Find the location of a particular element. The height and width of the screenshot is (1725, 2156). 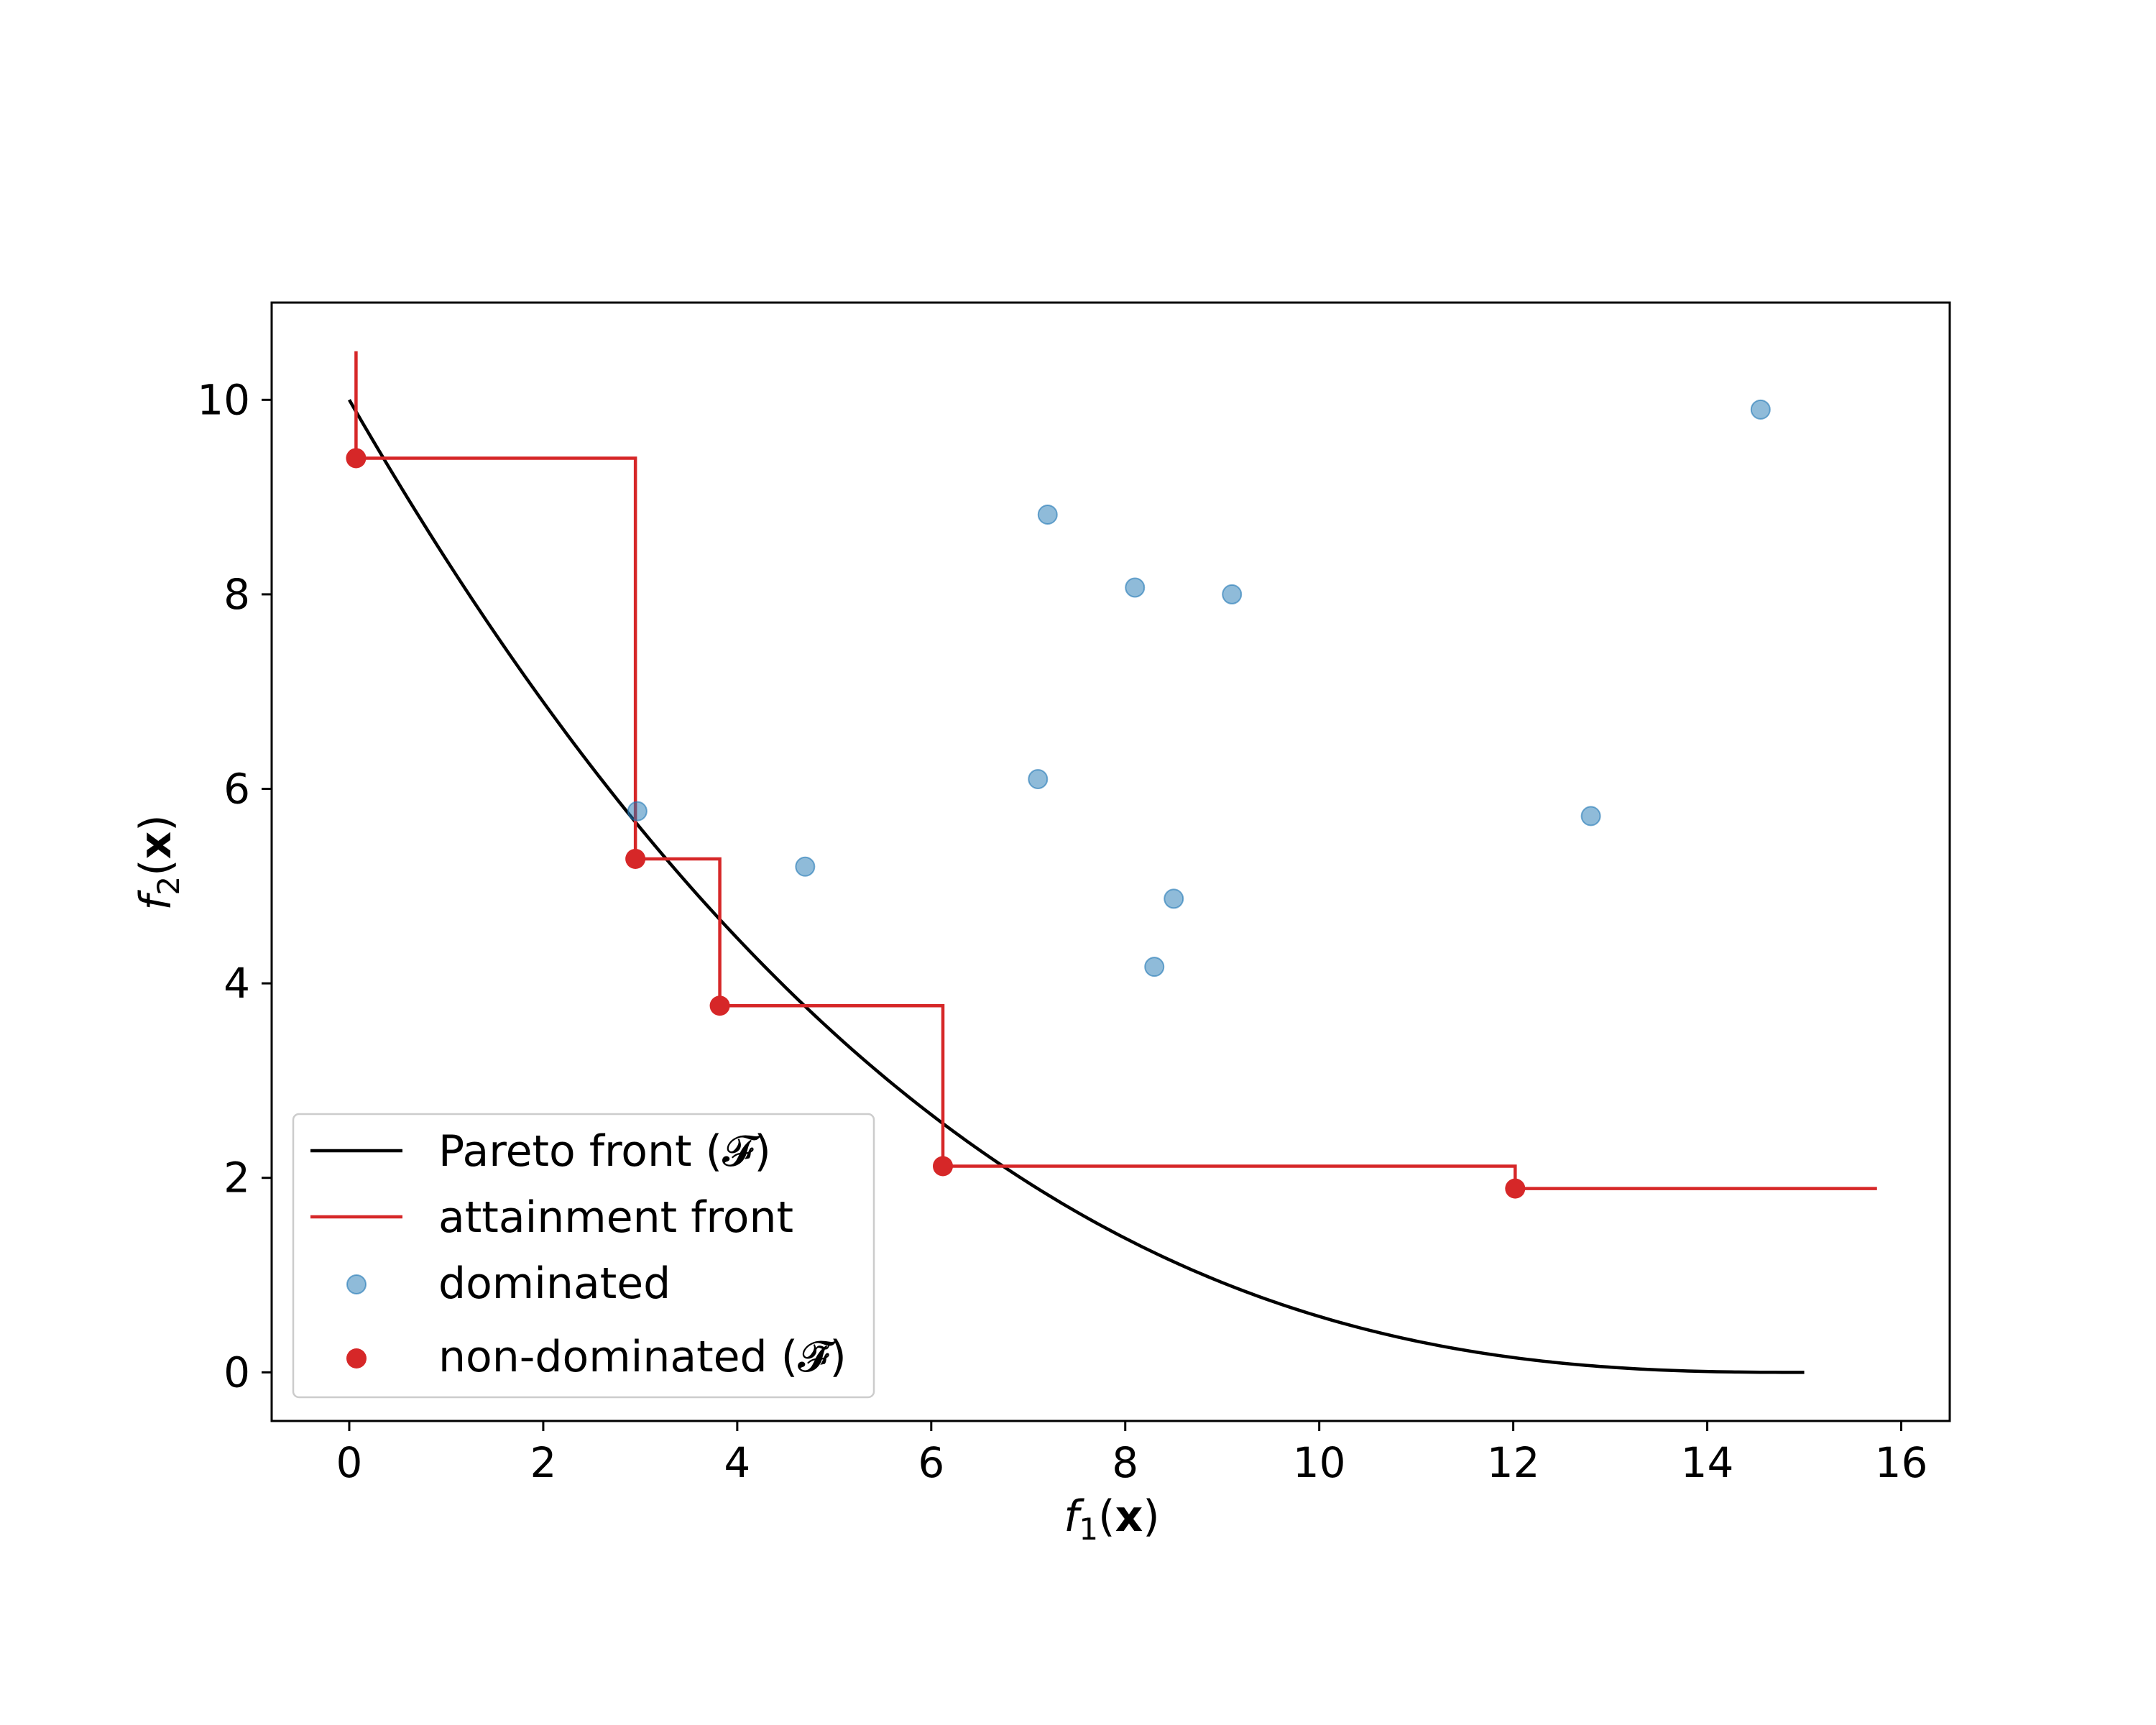

x-tick-label: 4 is located at coordinates (737, 1462).